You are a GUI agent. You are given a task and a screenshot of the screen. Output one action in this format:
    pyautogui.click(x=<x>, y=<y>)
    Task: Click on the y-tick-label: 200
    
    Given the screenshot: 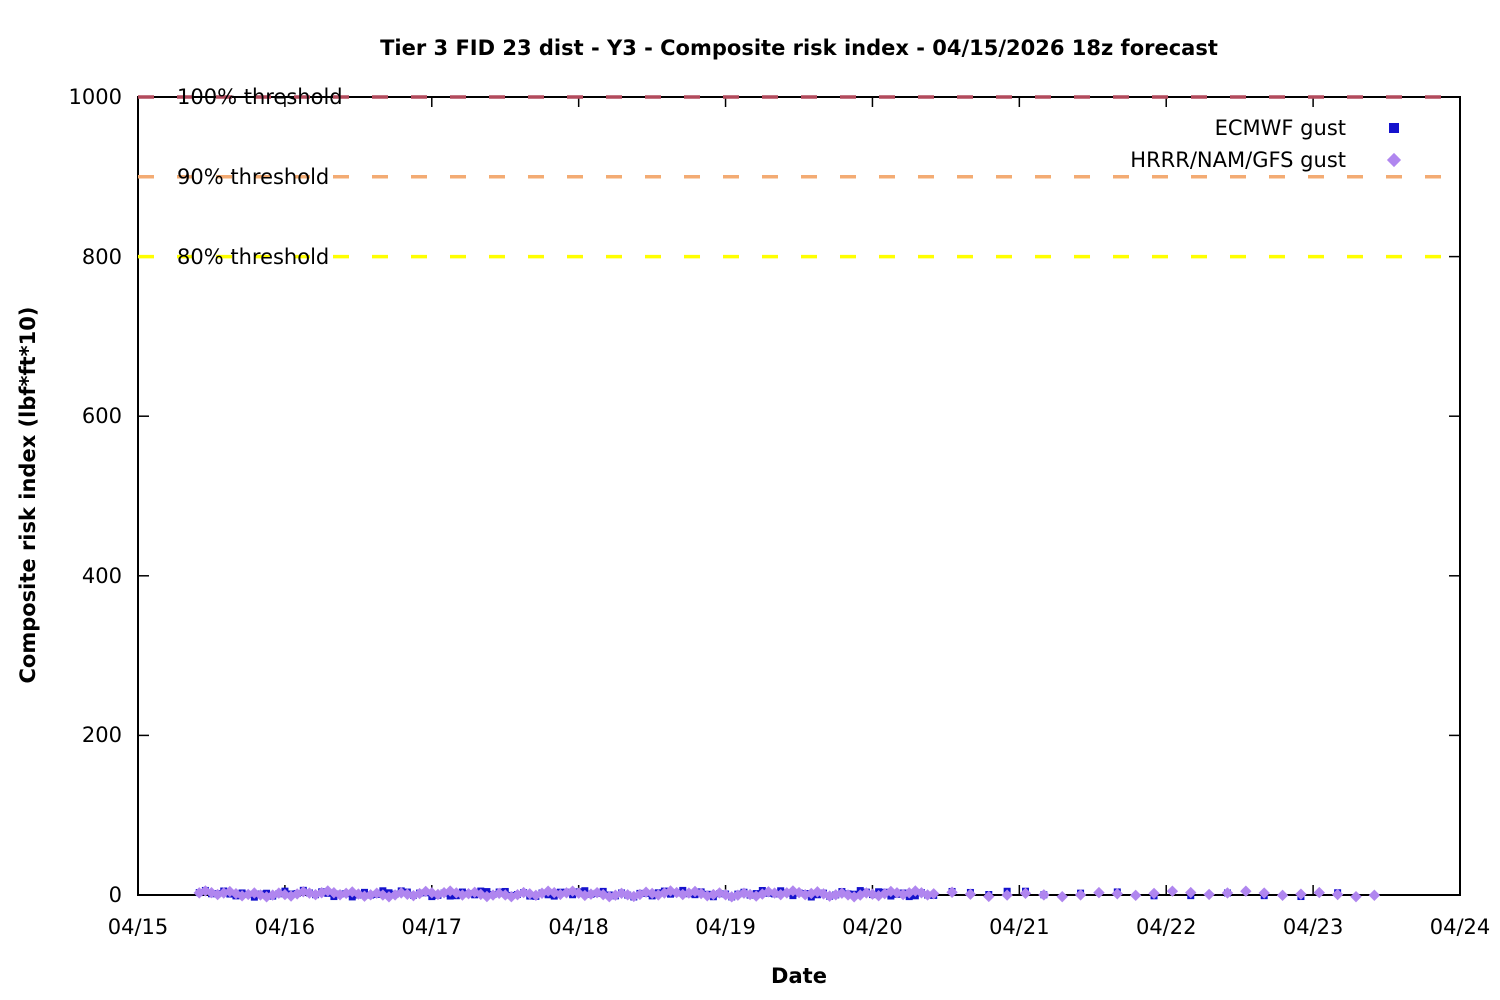 What is the action you would take?
    pyautogui.click(x=101, y=735)
    